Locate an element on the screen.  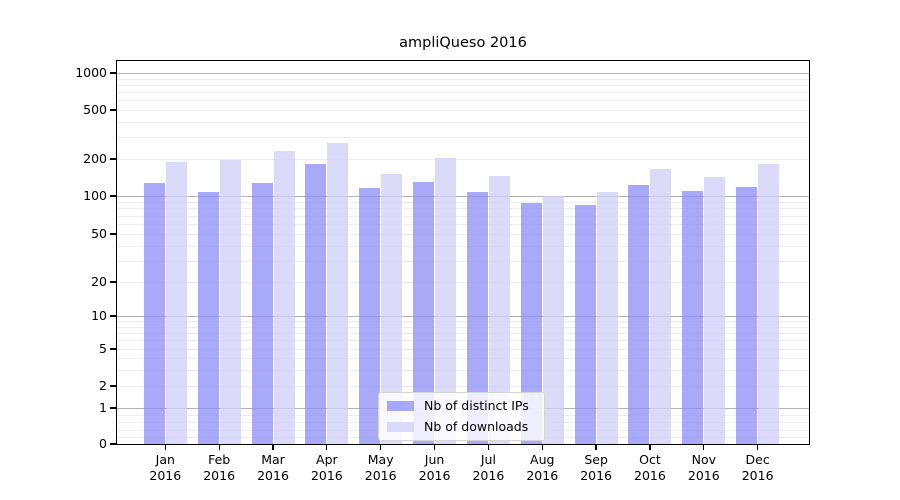
bar-sep-downloads is located at coordinates (607, 317).